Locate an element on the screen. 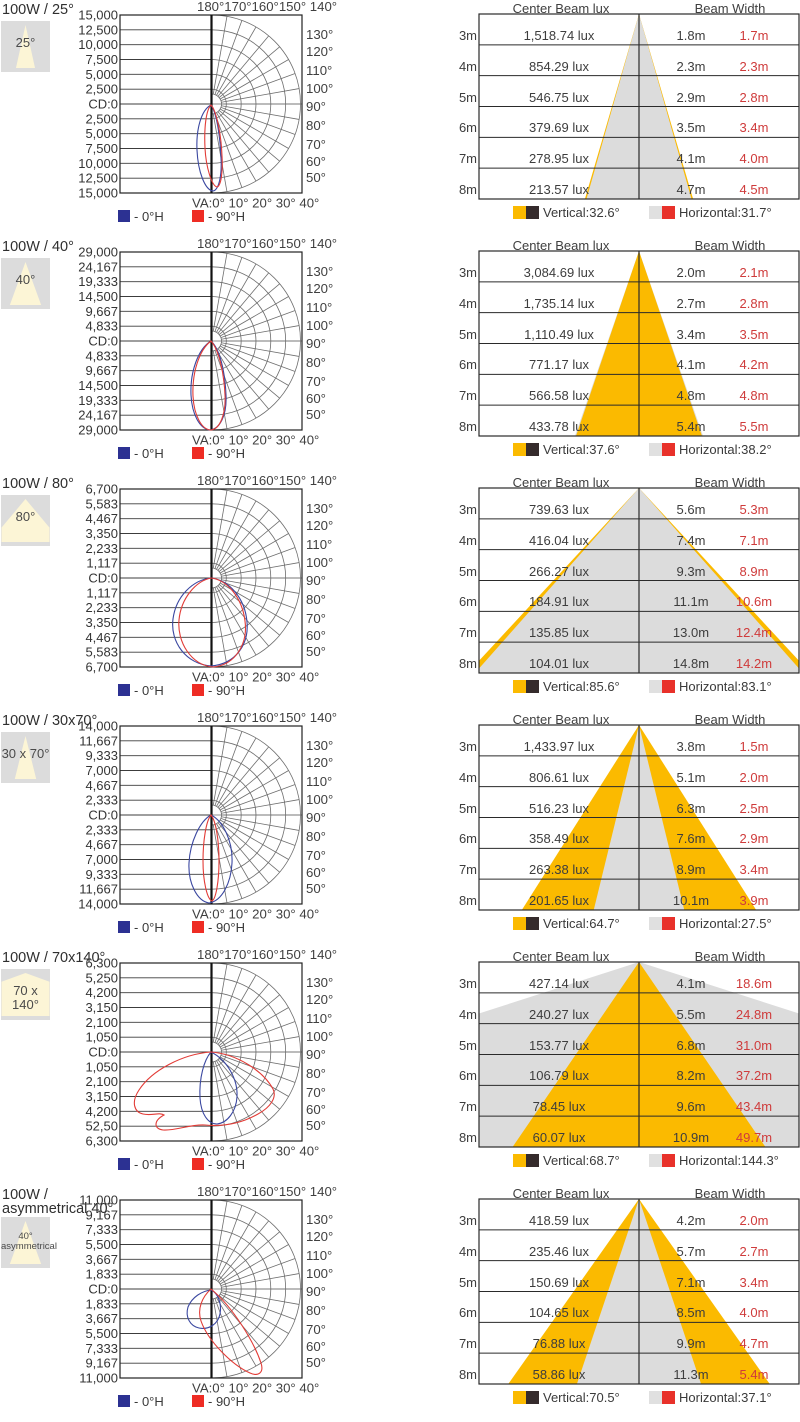  beam-width-vertical-value: 4.8m is located at coordinates (691, 396).